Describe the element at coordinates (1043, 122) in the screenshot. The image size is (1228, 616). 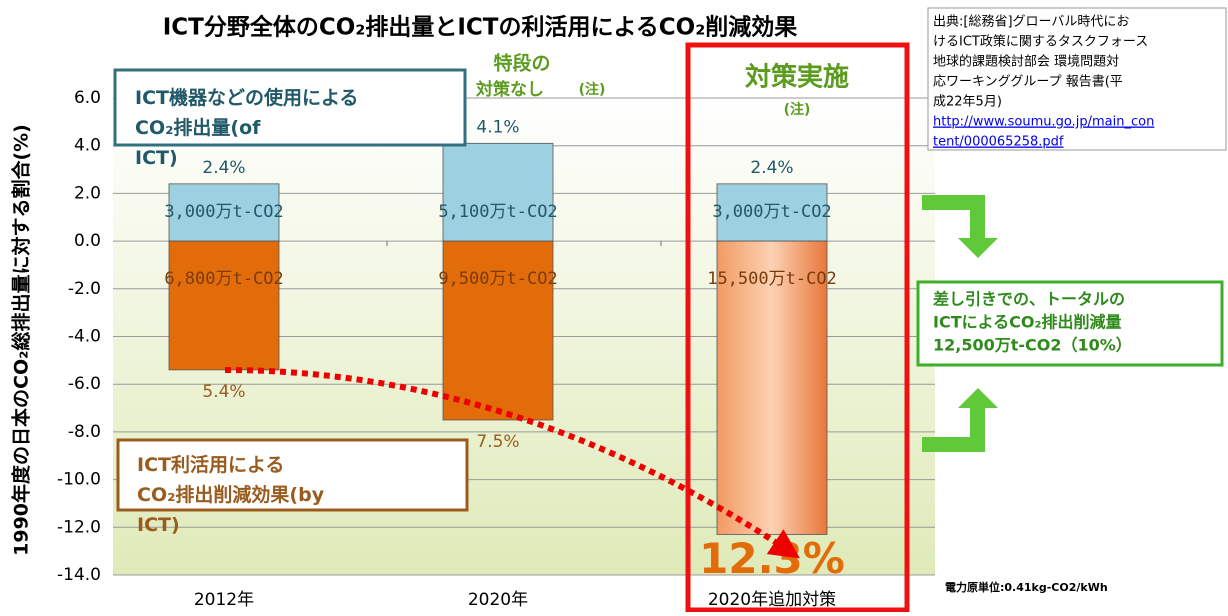
I see `annotation-line: http://www.soumu.go.jp/main_con` at that location.